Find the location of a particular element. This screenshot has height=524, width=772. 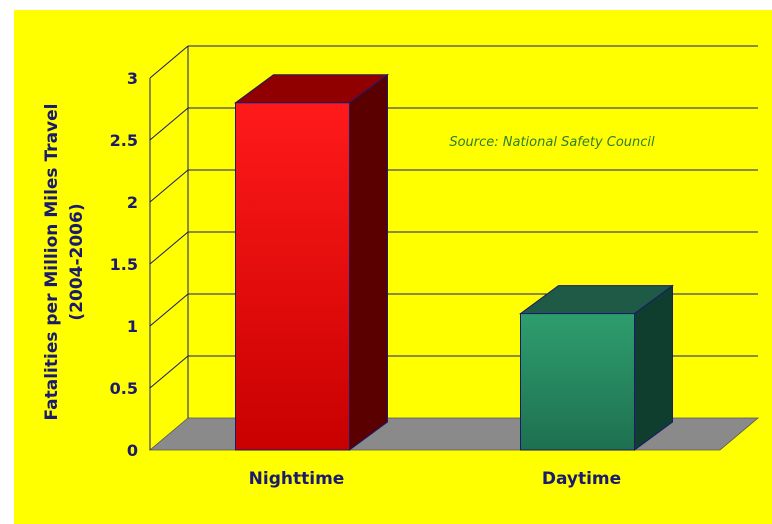

x-tick-label: Daytime is located at coordinates (581, 479).